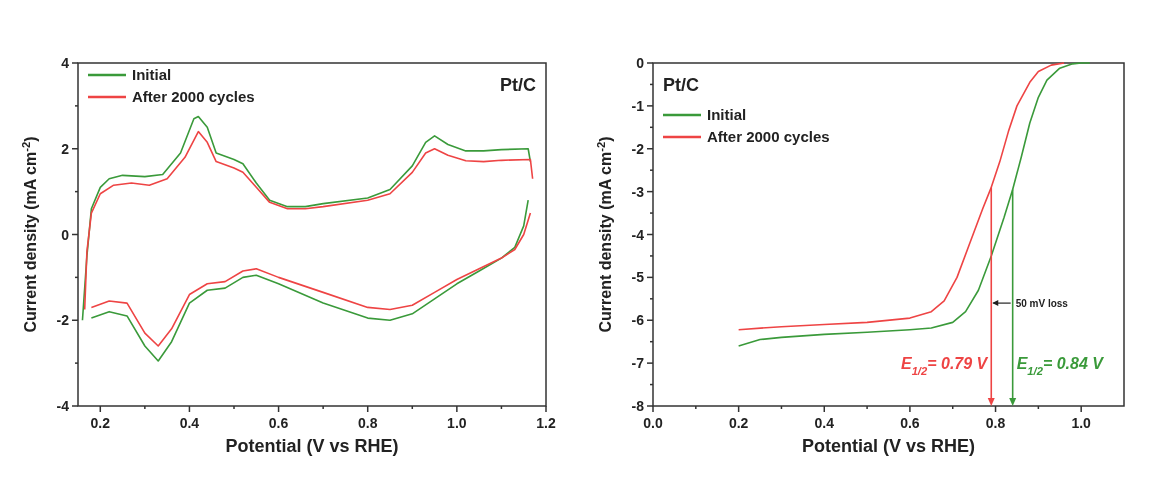  I want to click on y-tick-label: 4, so click(65, 63).